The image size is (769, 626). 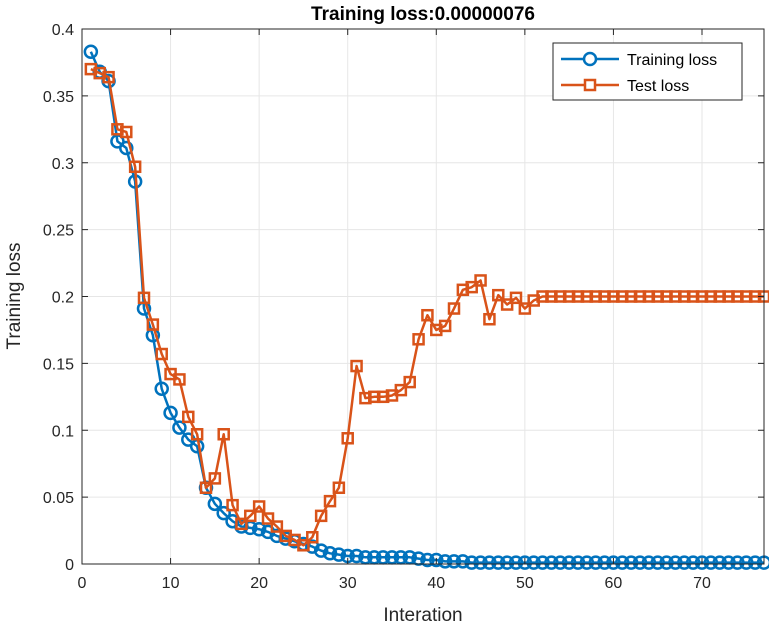 What do you see at coordinates (14, 295) in the screenshot?
I see `y-axis-label: Training loss` at bounding box center [14, 295].